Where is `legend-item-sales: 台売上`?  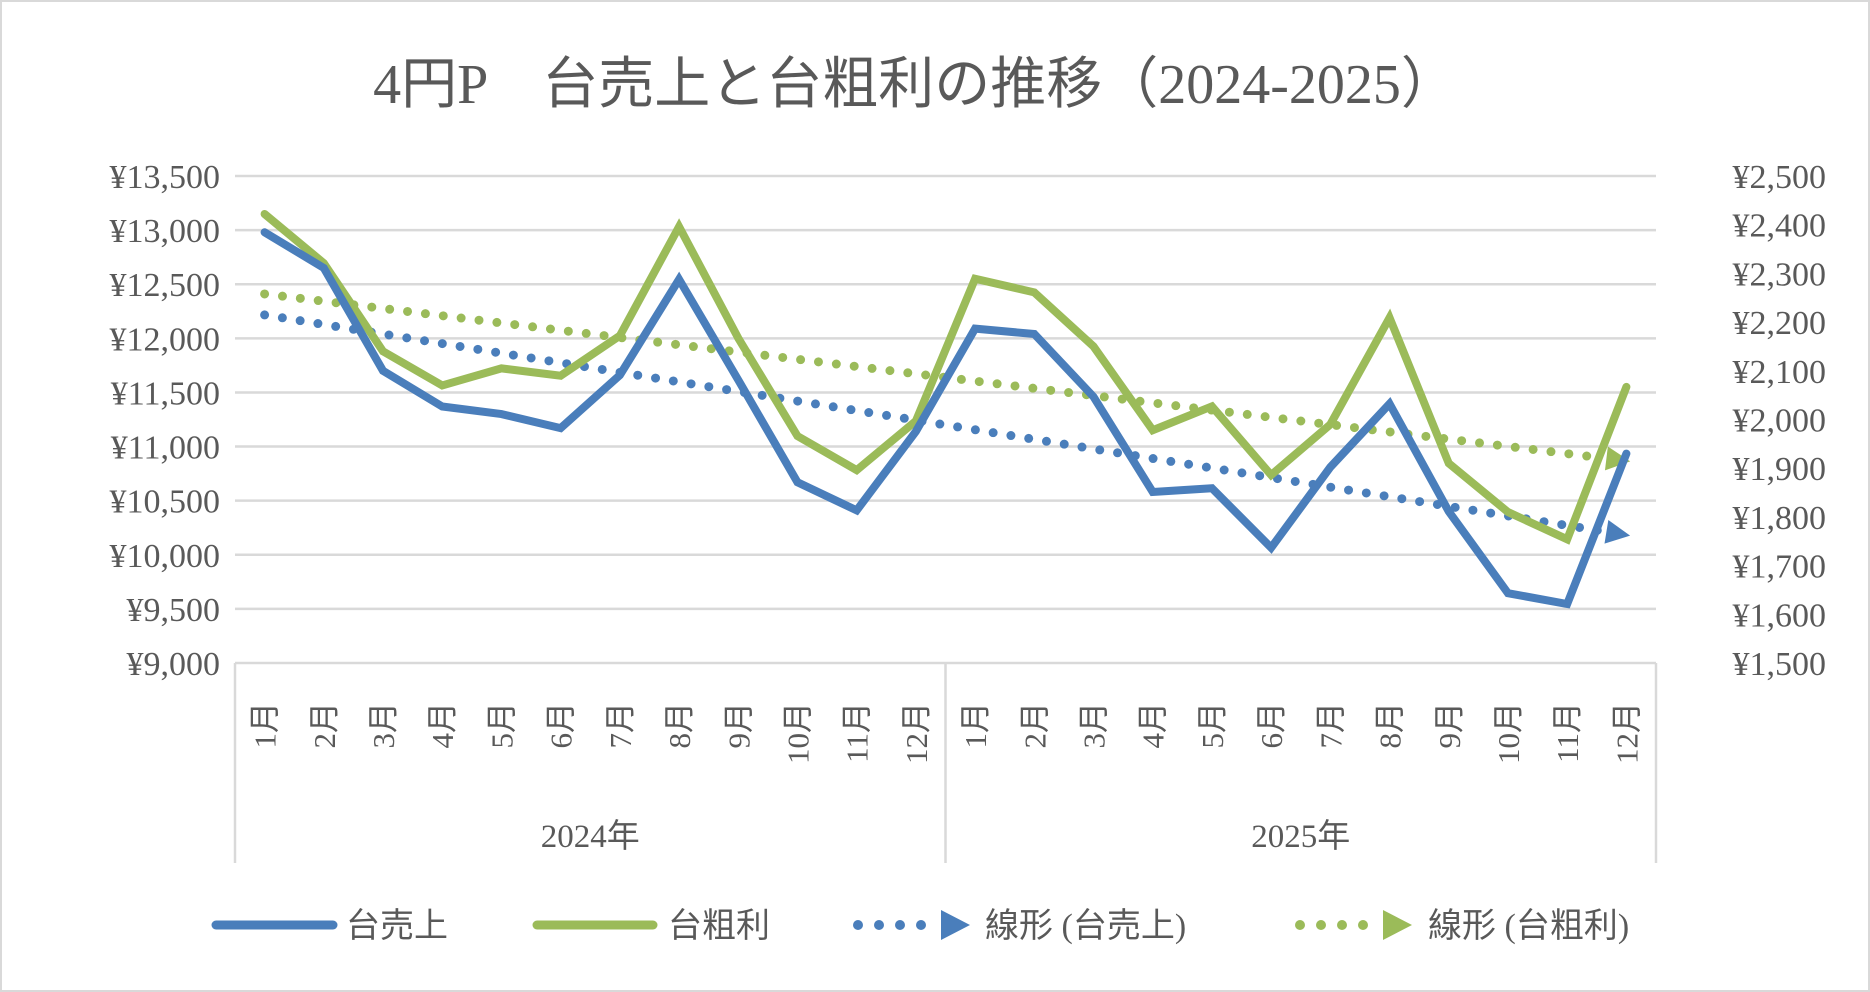
legend-item-sales: 台売上 is located at coordinates (332, 926).